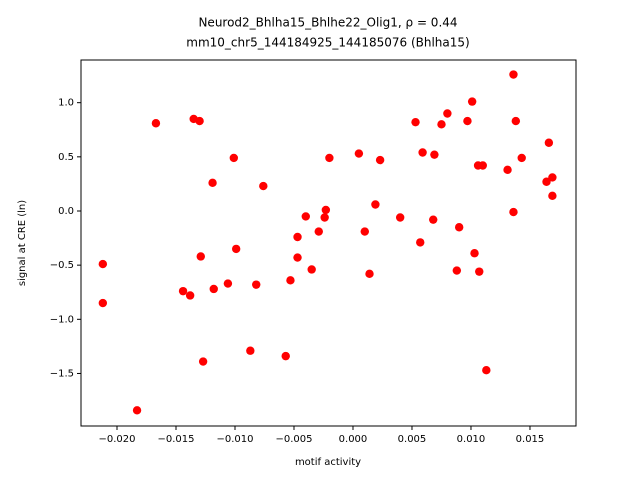 The width and height of the screenshot is (640, 480). I want to click on x-tick-label: −0.010, so click(234, 439).